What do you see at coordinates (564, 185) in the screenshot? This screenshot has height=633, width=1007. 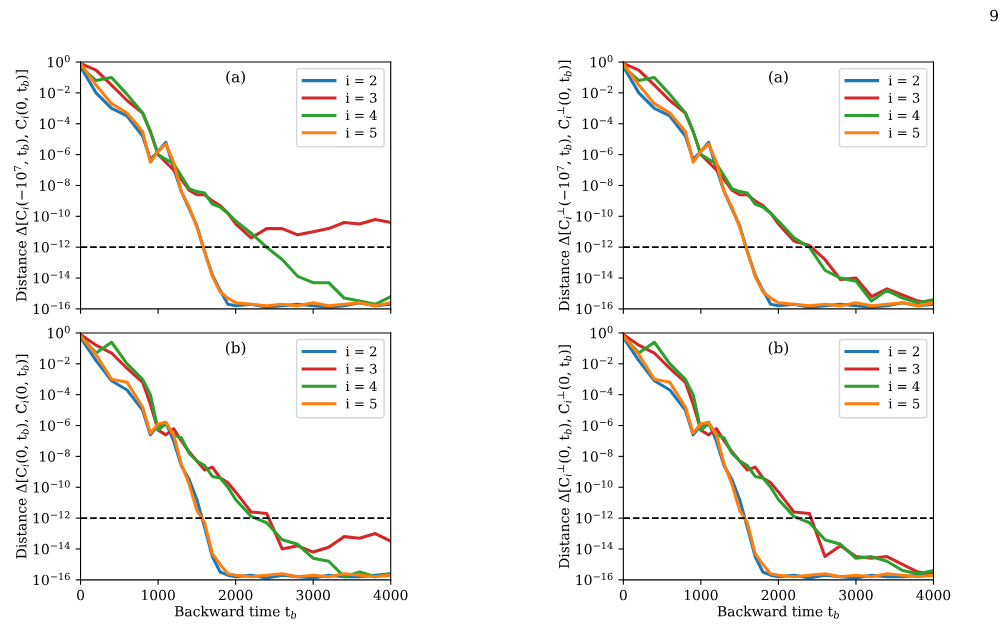 I see `text: Distance Δ[C$_{i}$$^{⊥}$(−10$^{7}$, t$_{b}$), C̃$_{i}$$^{⊥}$(0, t$_{b}$)]` at bounding box center [564, 185].